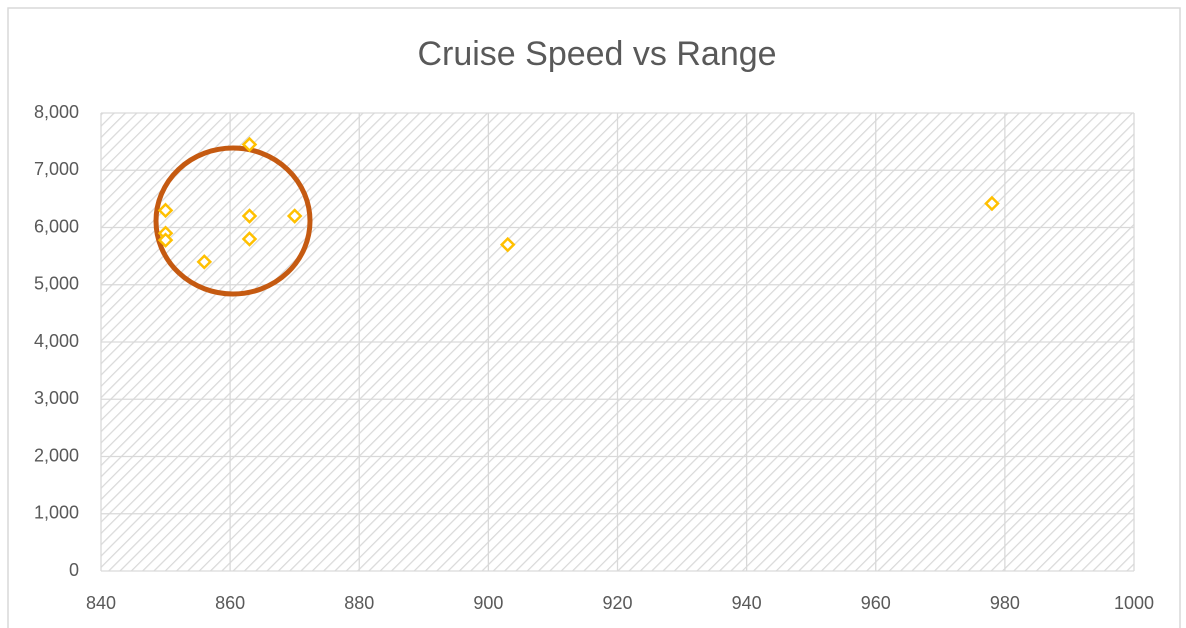 The width and height of the screenshot is (1186, 628). I want to click on x-tick-label: 940, so click(747, 603).